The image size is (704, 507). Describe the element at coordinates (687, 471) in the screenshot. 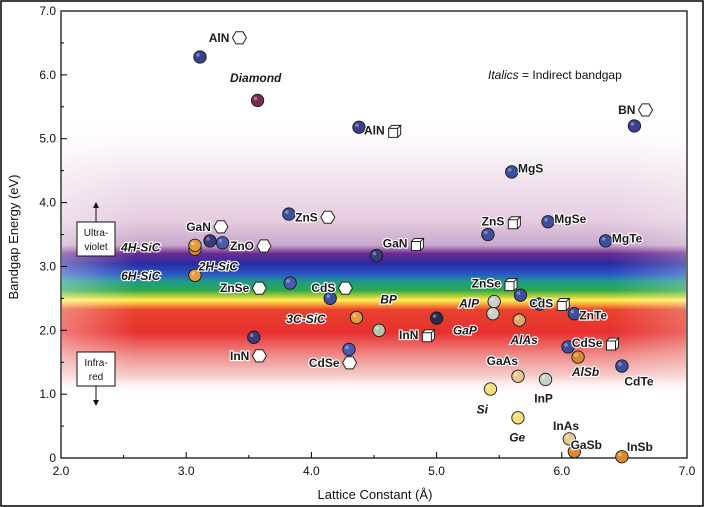

I see `x-tick-label: 7.0` at that location.